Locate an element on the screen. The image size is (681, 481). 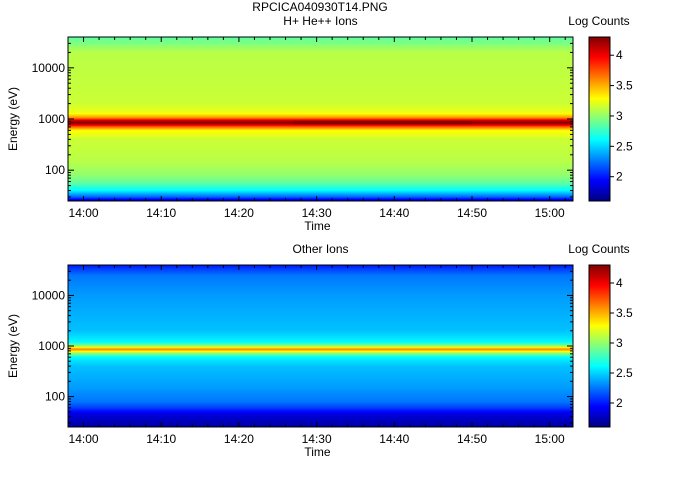
x-axis-label: Time is located at coordinates (317, 452).